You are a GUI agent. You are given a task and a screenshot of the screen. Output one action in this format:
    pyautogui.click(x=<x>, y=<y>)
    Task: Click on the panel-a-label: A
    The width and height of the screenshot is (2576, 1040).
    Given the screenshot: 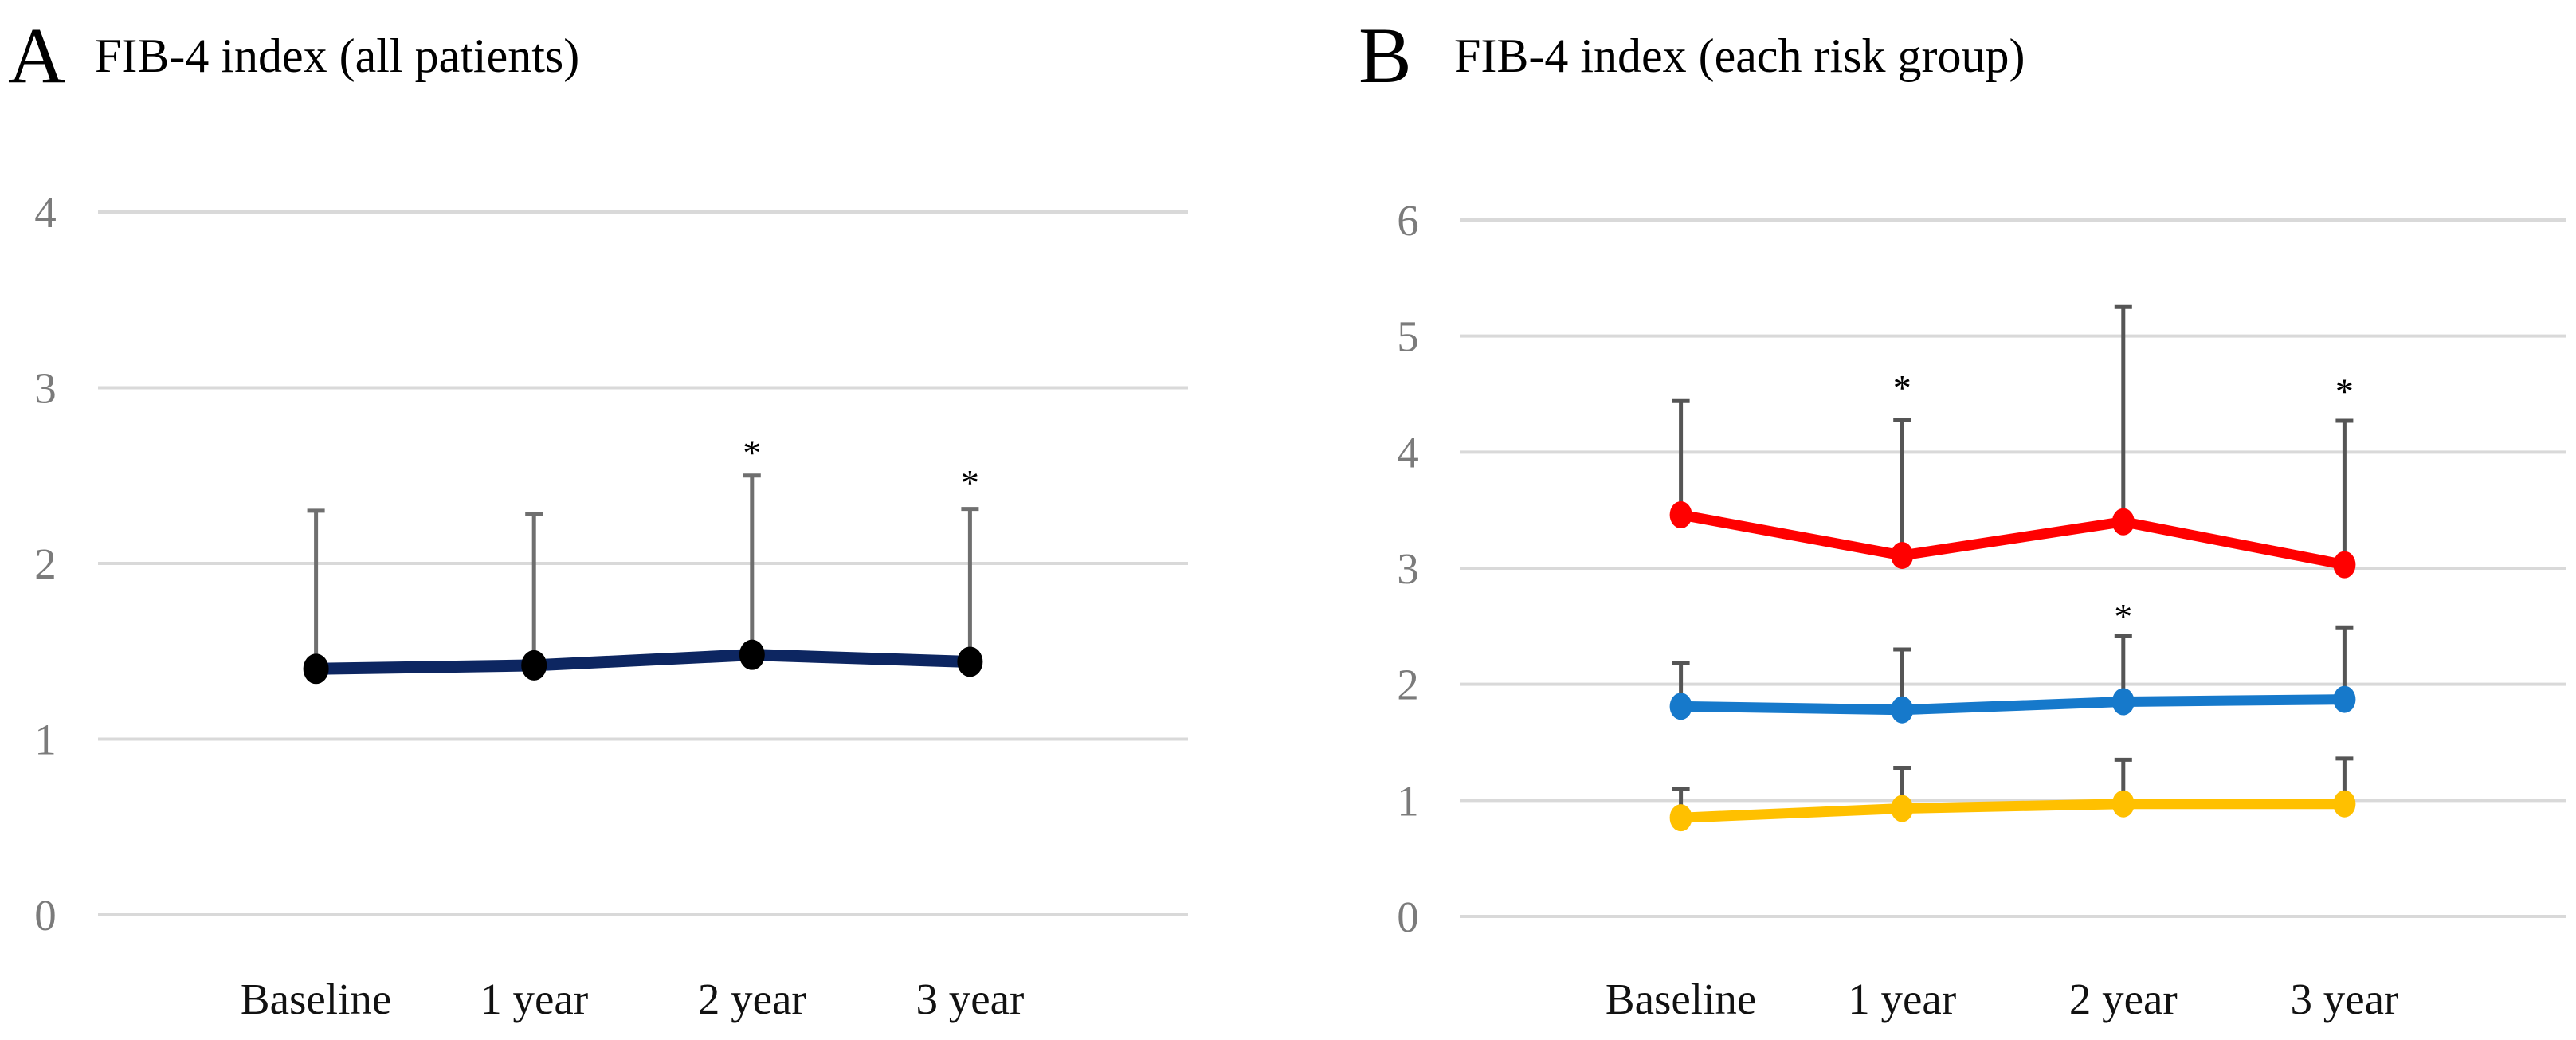 What is the action you would take?
    pyautogui.click(x=37, y=55)
    